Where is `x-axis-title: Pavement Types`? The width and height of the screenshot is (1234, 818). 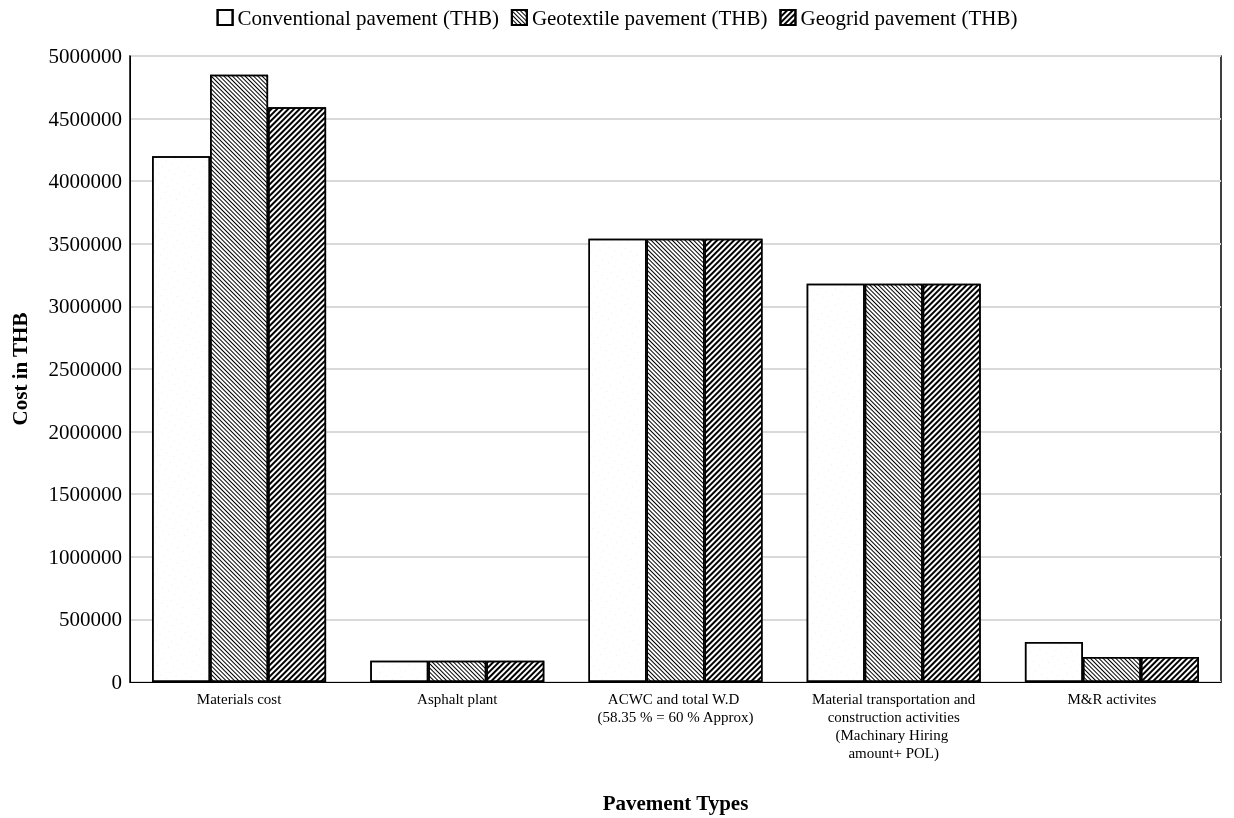 x-axis-title: Pavement Types is located at coordinates (675, 802).